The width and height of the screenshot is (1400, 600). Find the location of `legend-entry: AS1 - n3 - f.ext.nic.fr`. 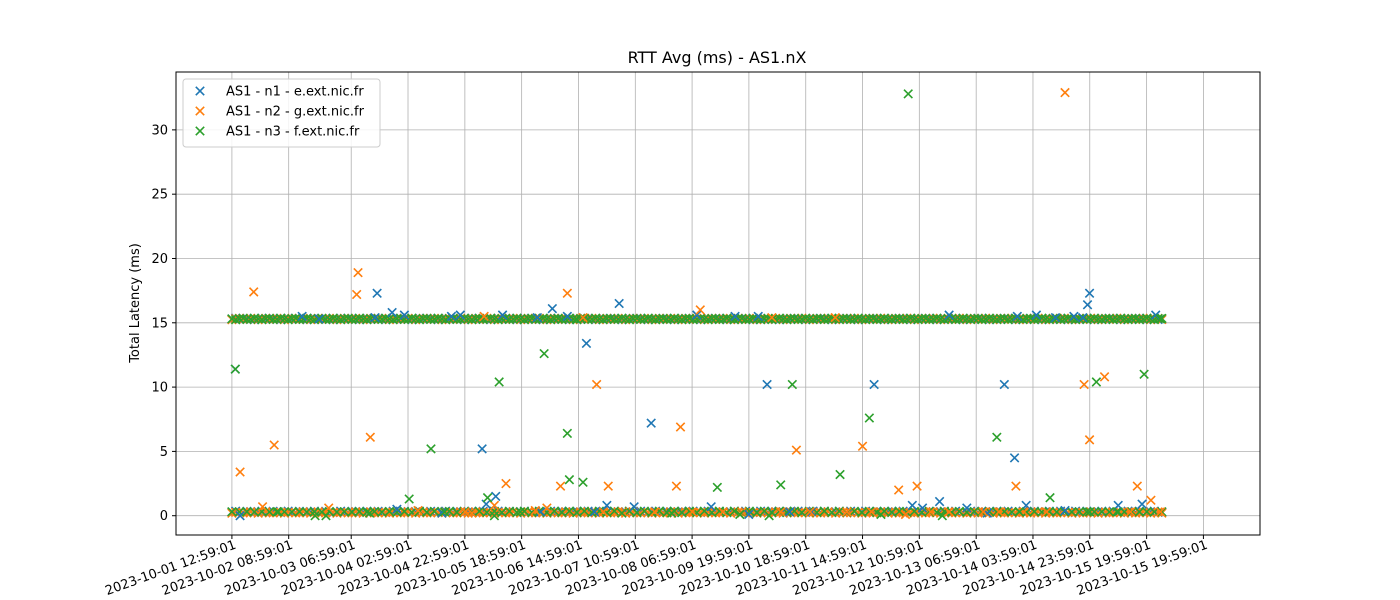

legend-entry: AS1 - n3 - f.ext.nic.fr is located at coordinates (293, 132).